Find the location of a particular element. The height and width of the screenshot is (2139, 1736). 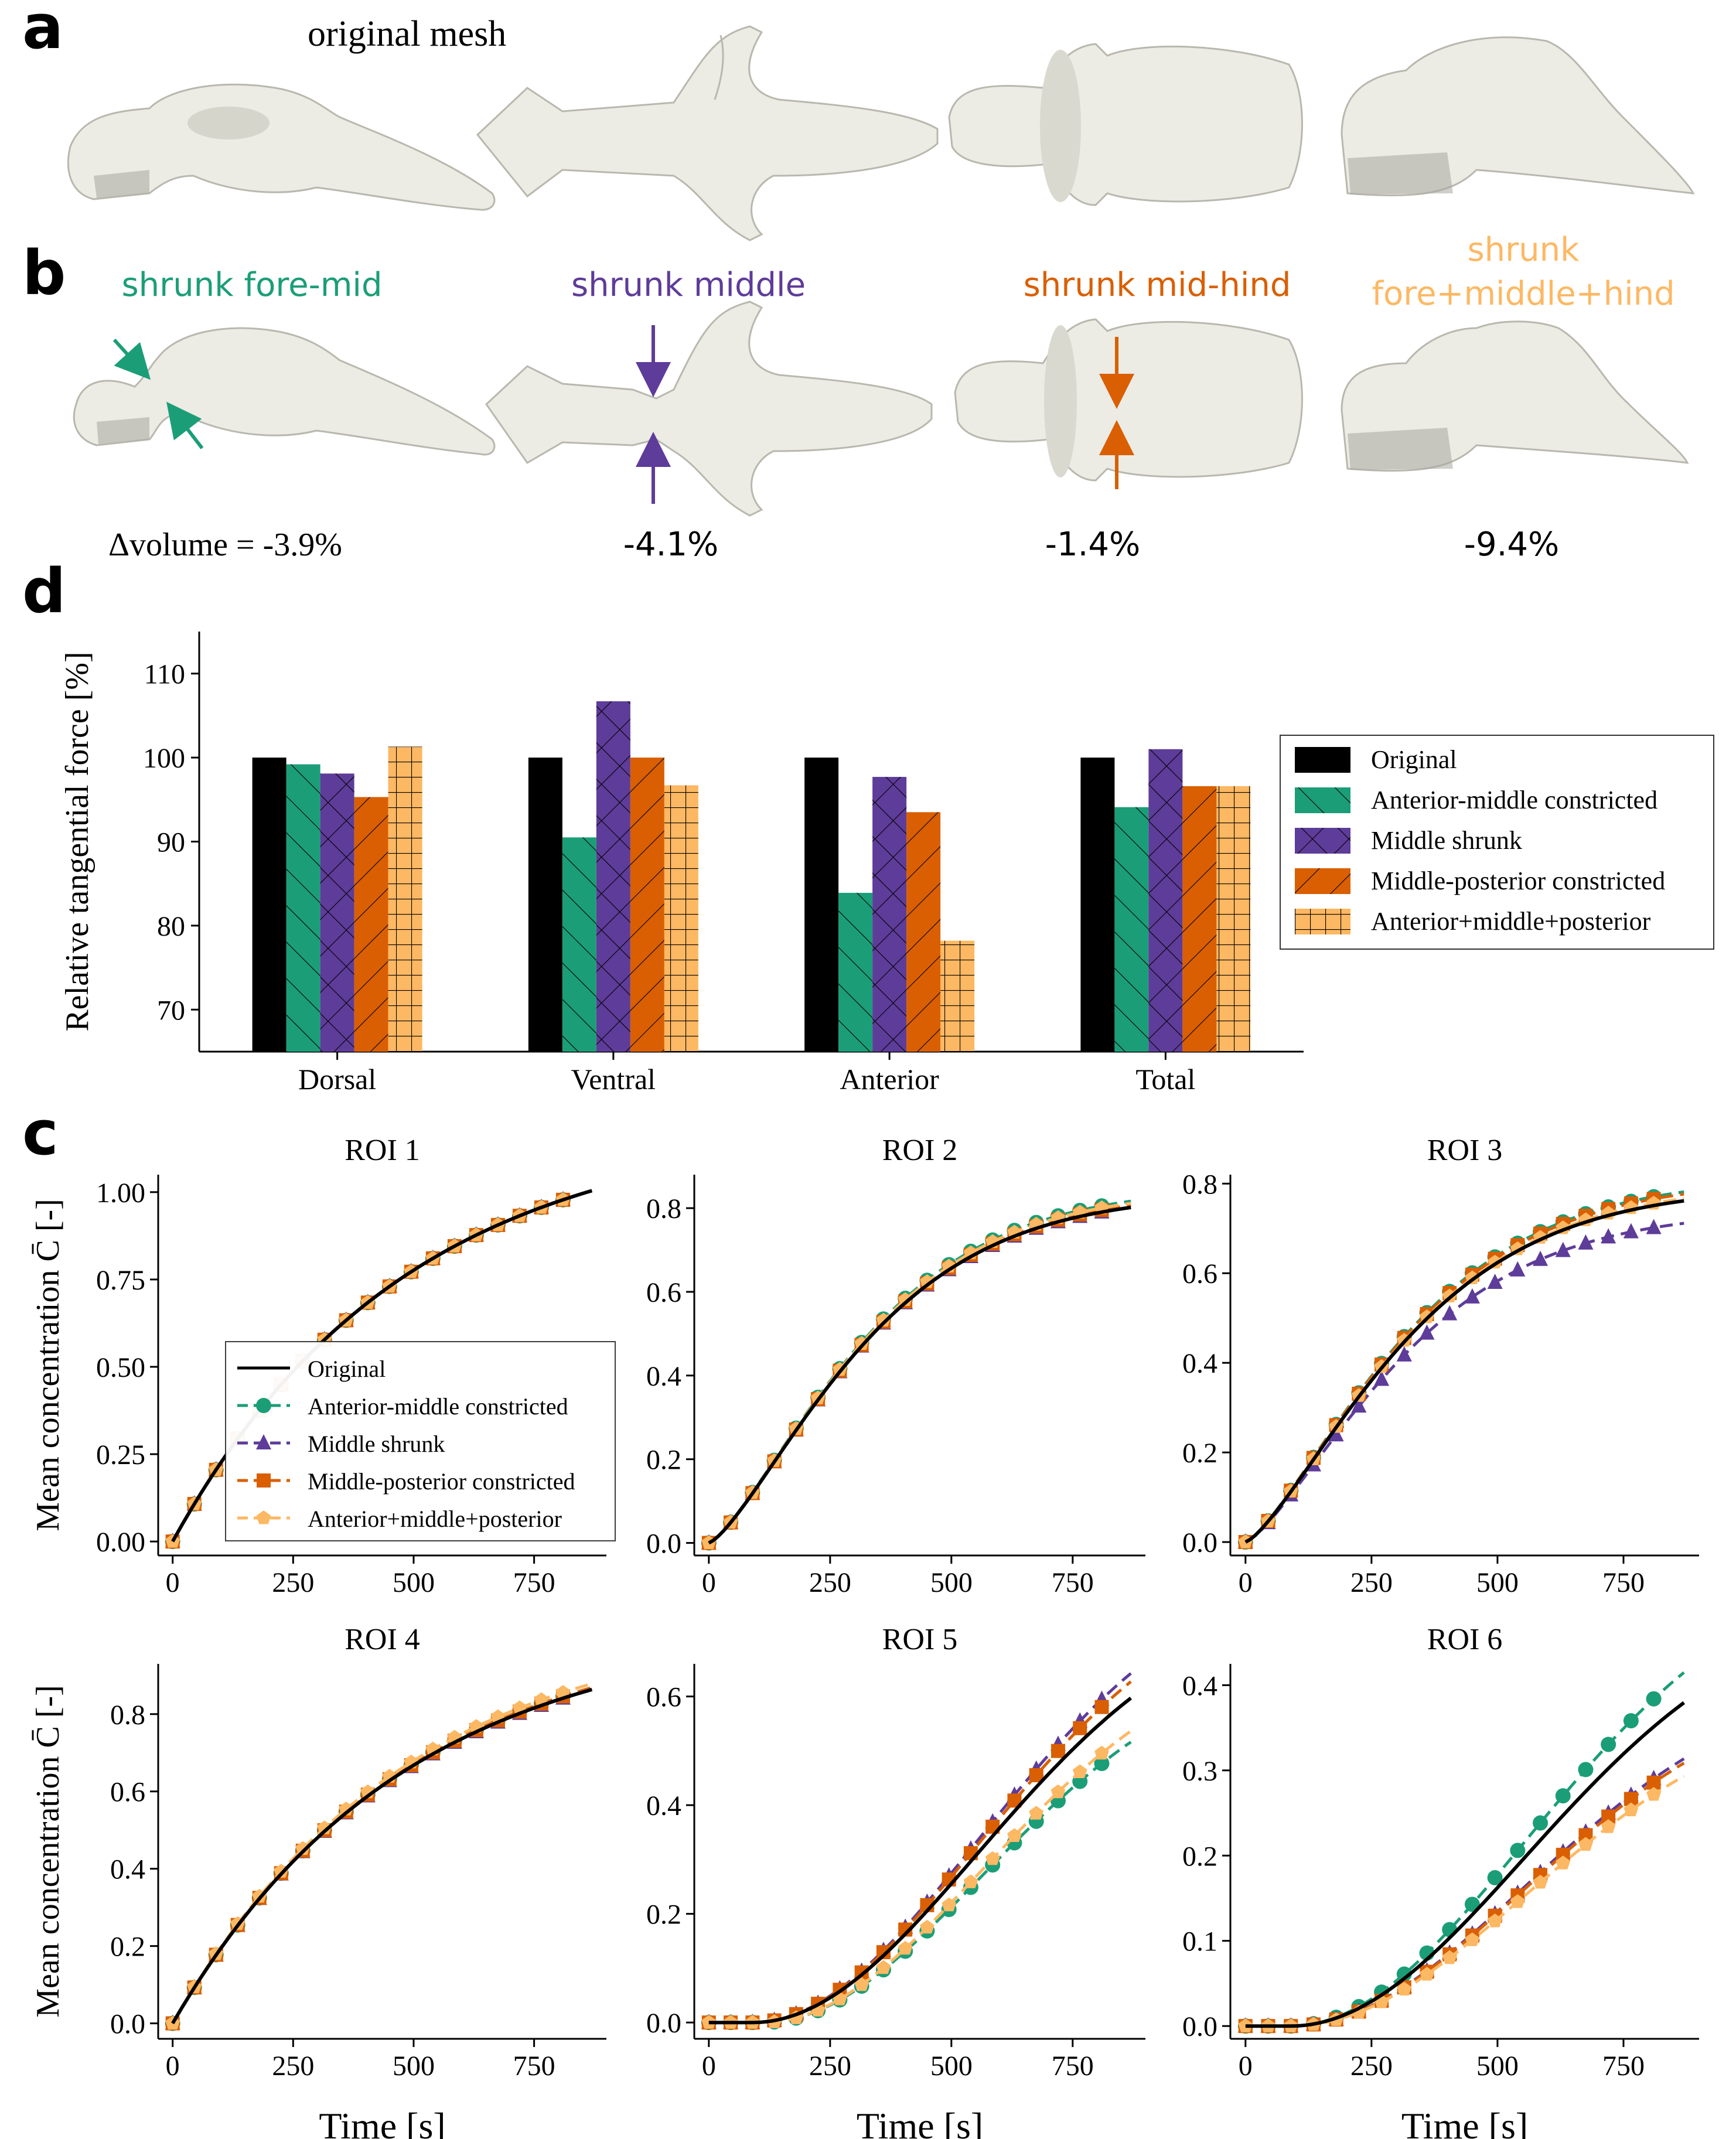

subplot-6: ROI 6 0.0 0.1 0.2 0.3 0.4 0 250 500 750 Time [s] is located at coordinates (1440, 1881).